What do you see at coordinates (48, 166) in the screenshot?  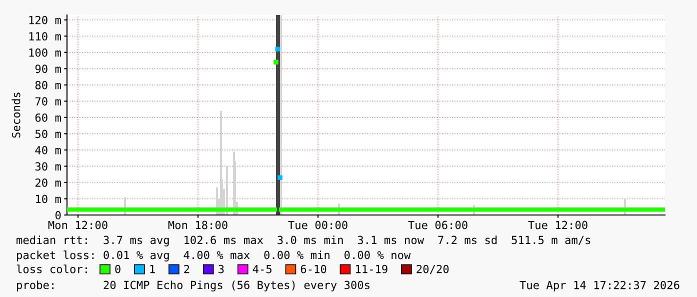 I see `y-tick-label: 30 m` at bounding box center [48, 166].